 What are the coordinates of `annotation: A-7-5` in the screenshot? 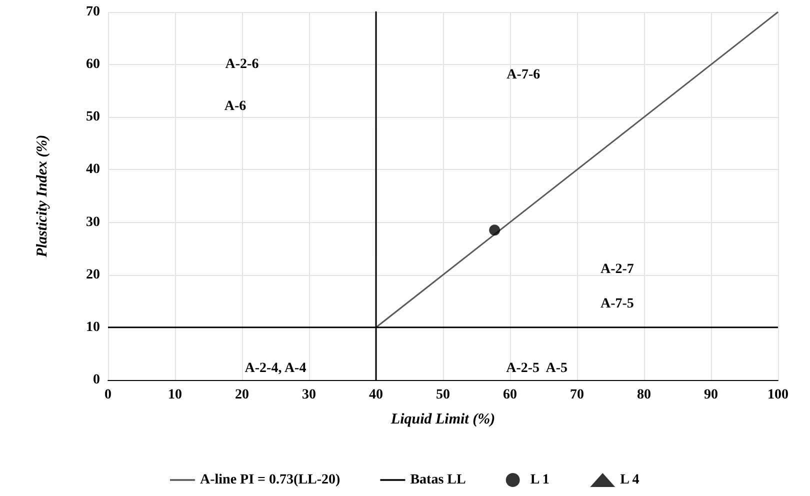 It's located at (617, 304).